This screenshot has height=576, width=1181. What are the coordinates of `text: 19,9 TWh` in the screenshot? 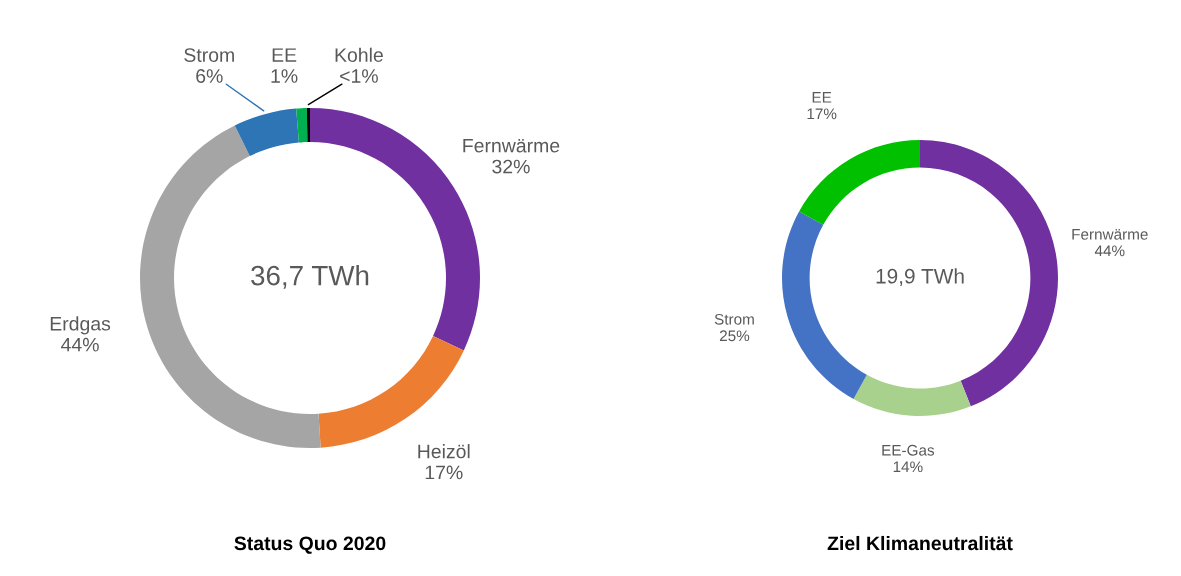 It's located at (920, 277).